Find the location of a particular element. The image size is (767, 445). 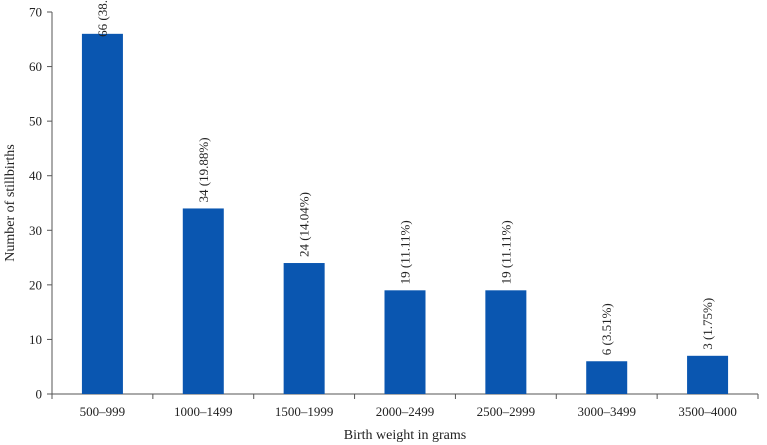

y-tick-label: 0 is located at coordinates (39, 394).